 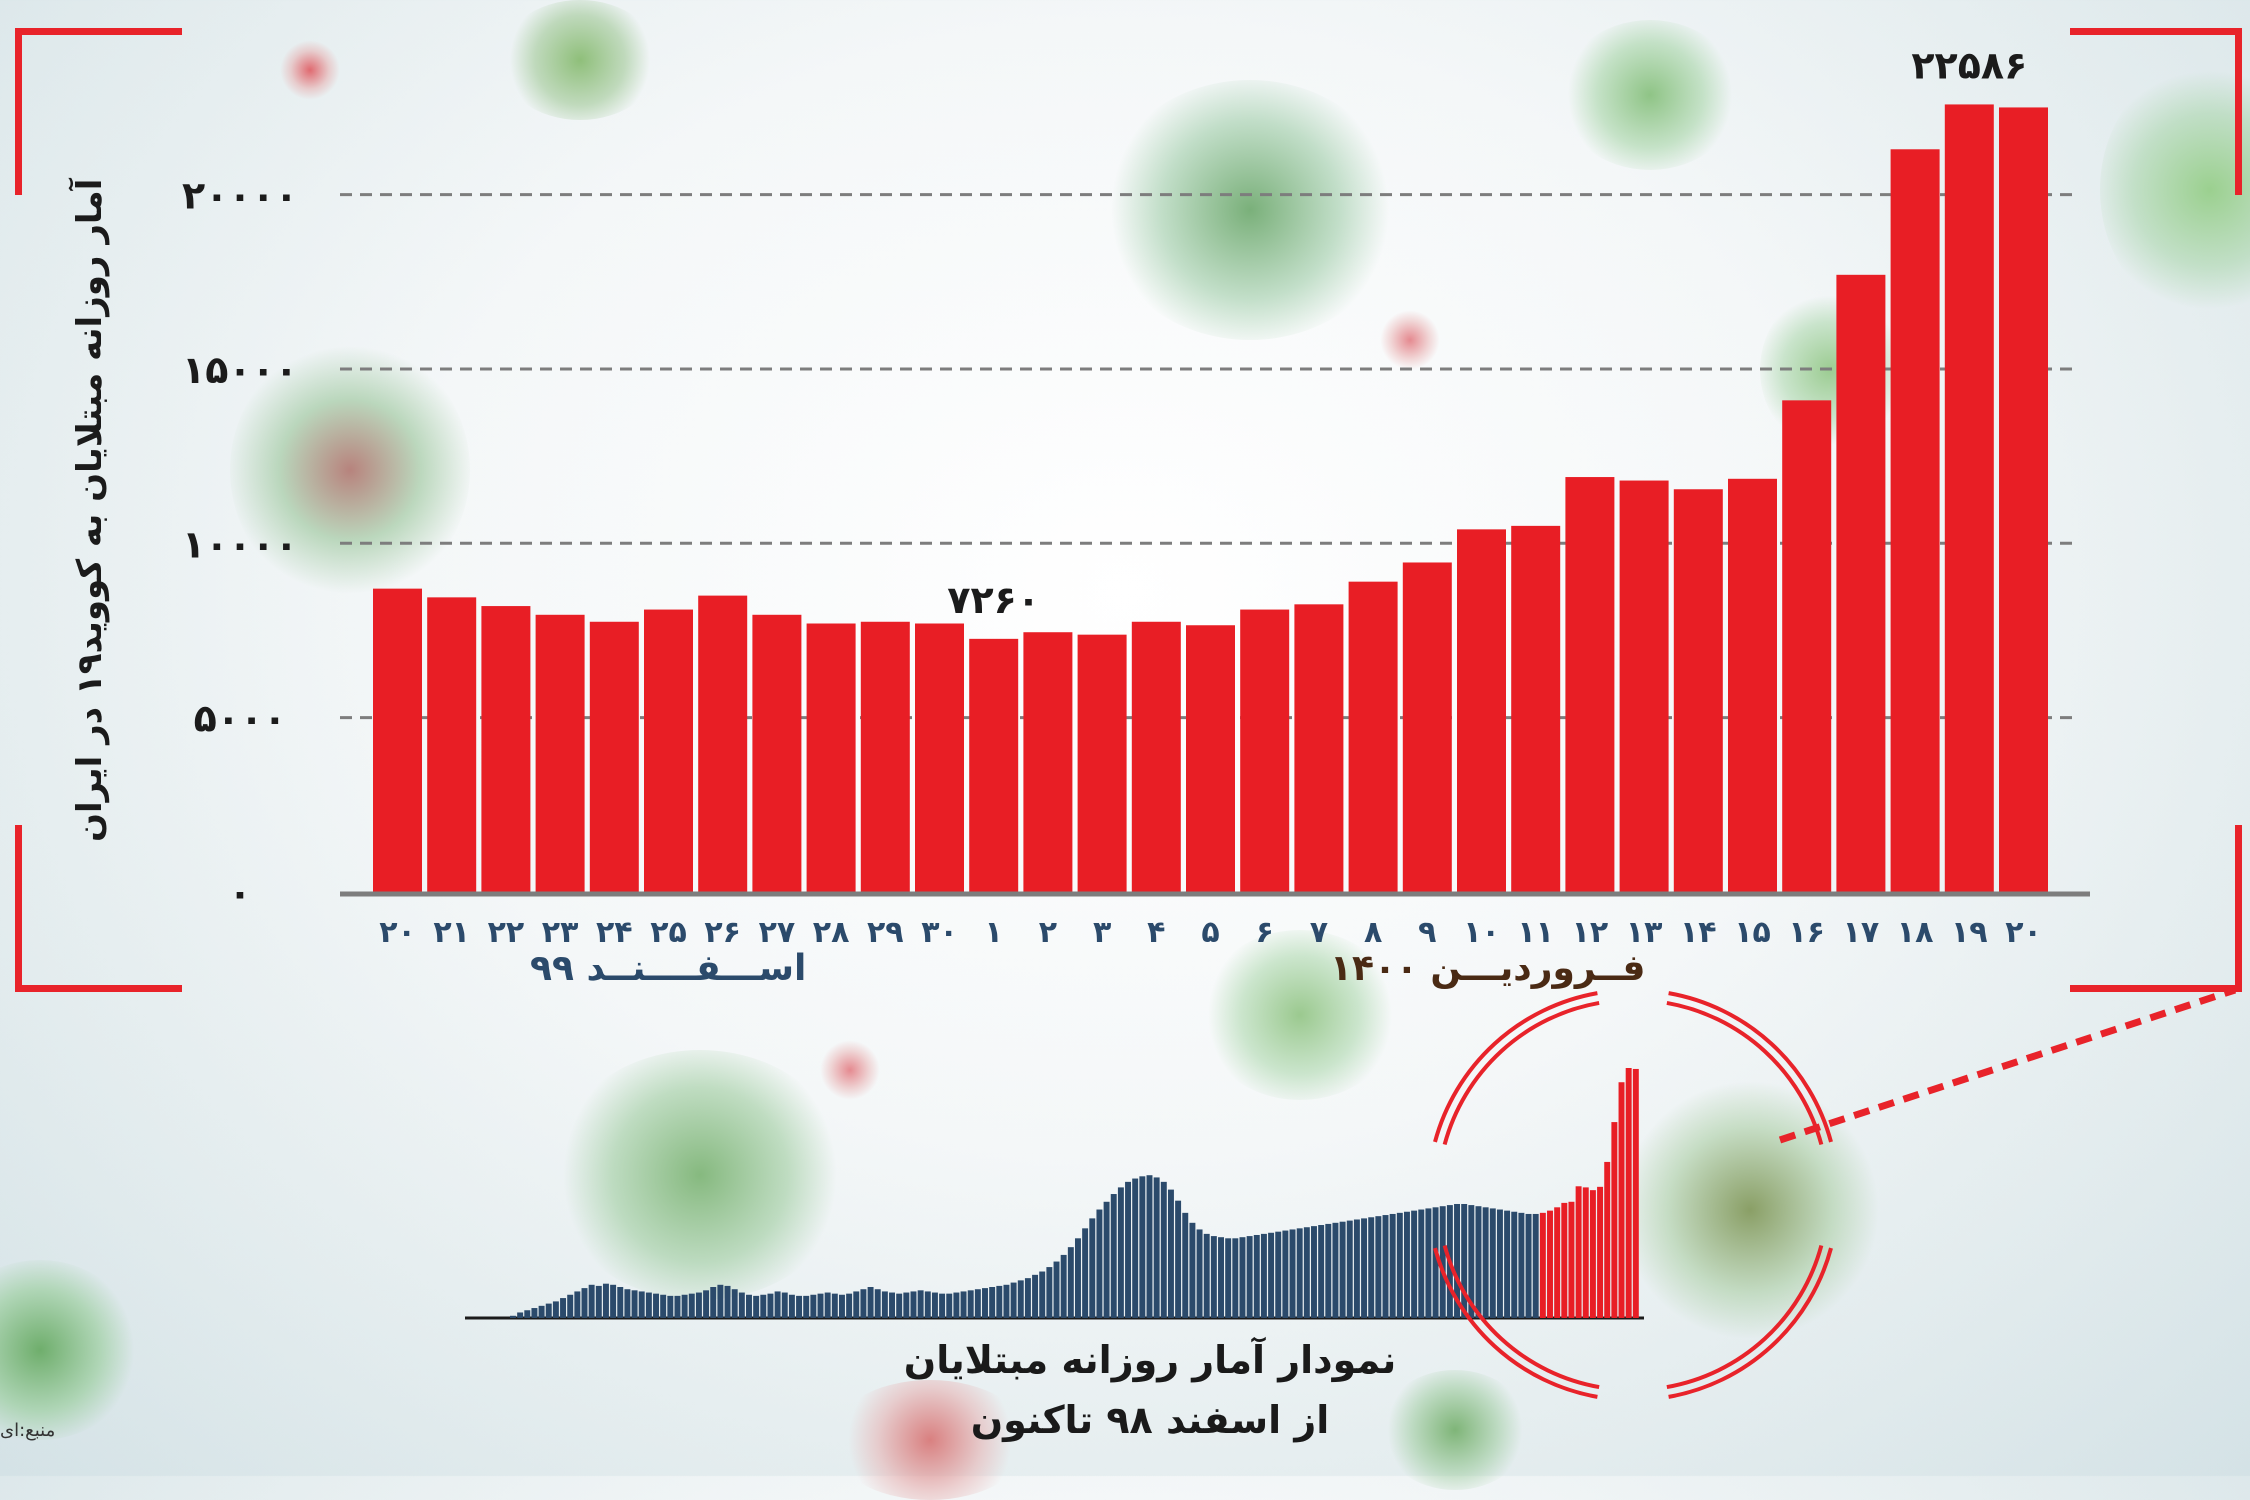 What do you see at coordinates (560, 932) in the screenshot?
I see `x-tick-label: ۲۳` at bounding box center [560, 932].